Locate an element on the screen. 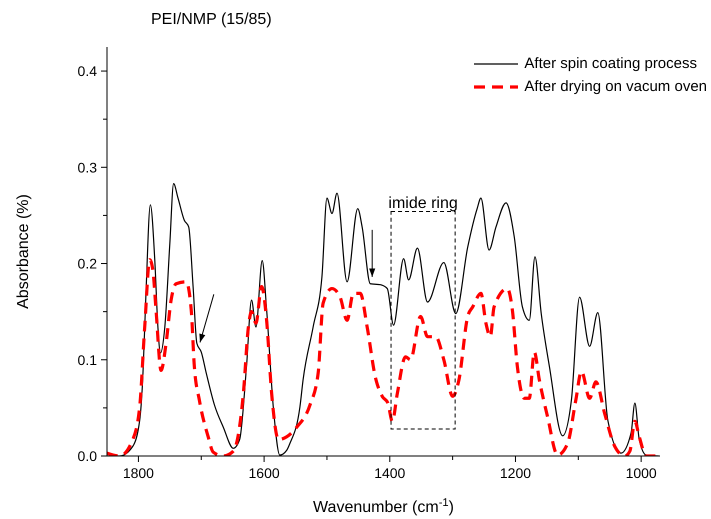  x-tick-label: 1600 is located at coordinates (264, 473).